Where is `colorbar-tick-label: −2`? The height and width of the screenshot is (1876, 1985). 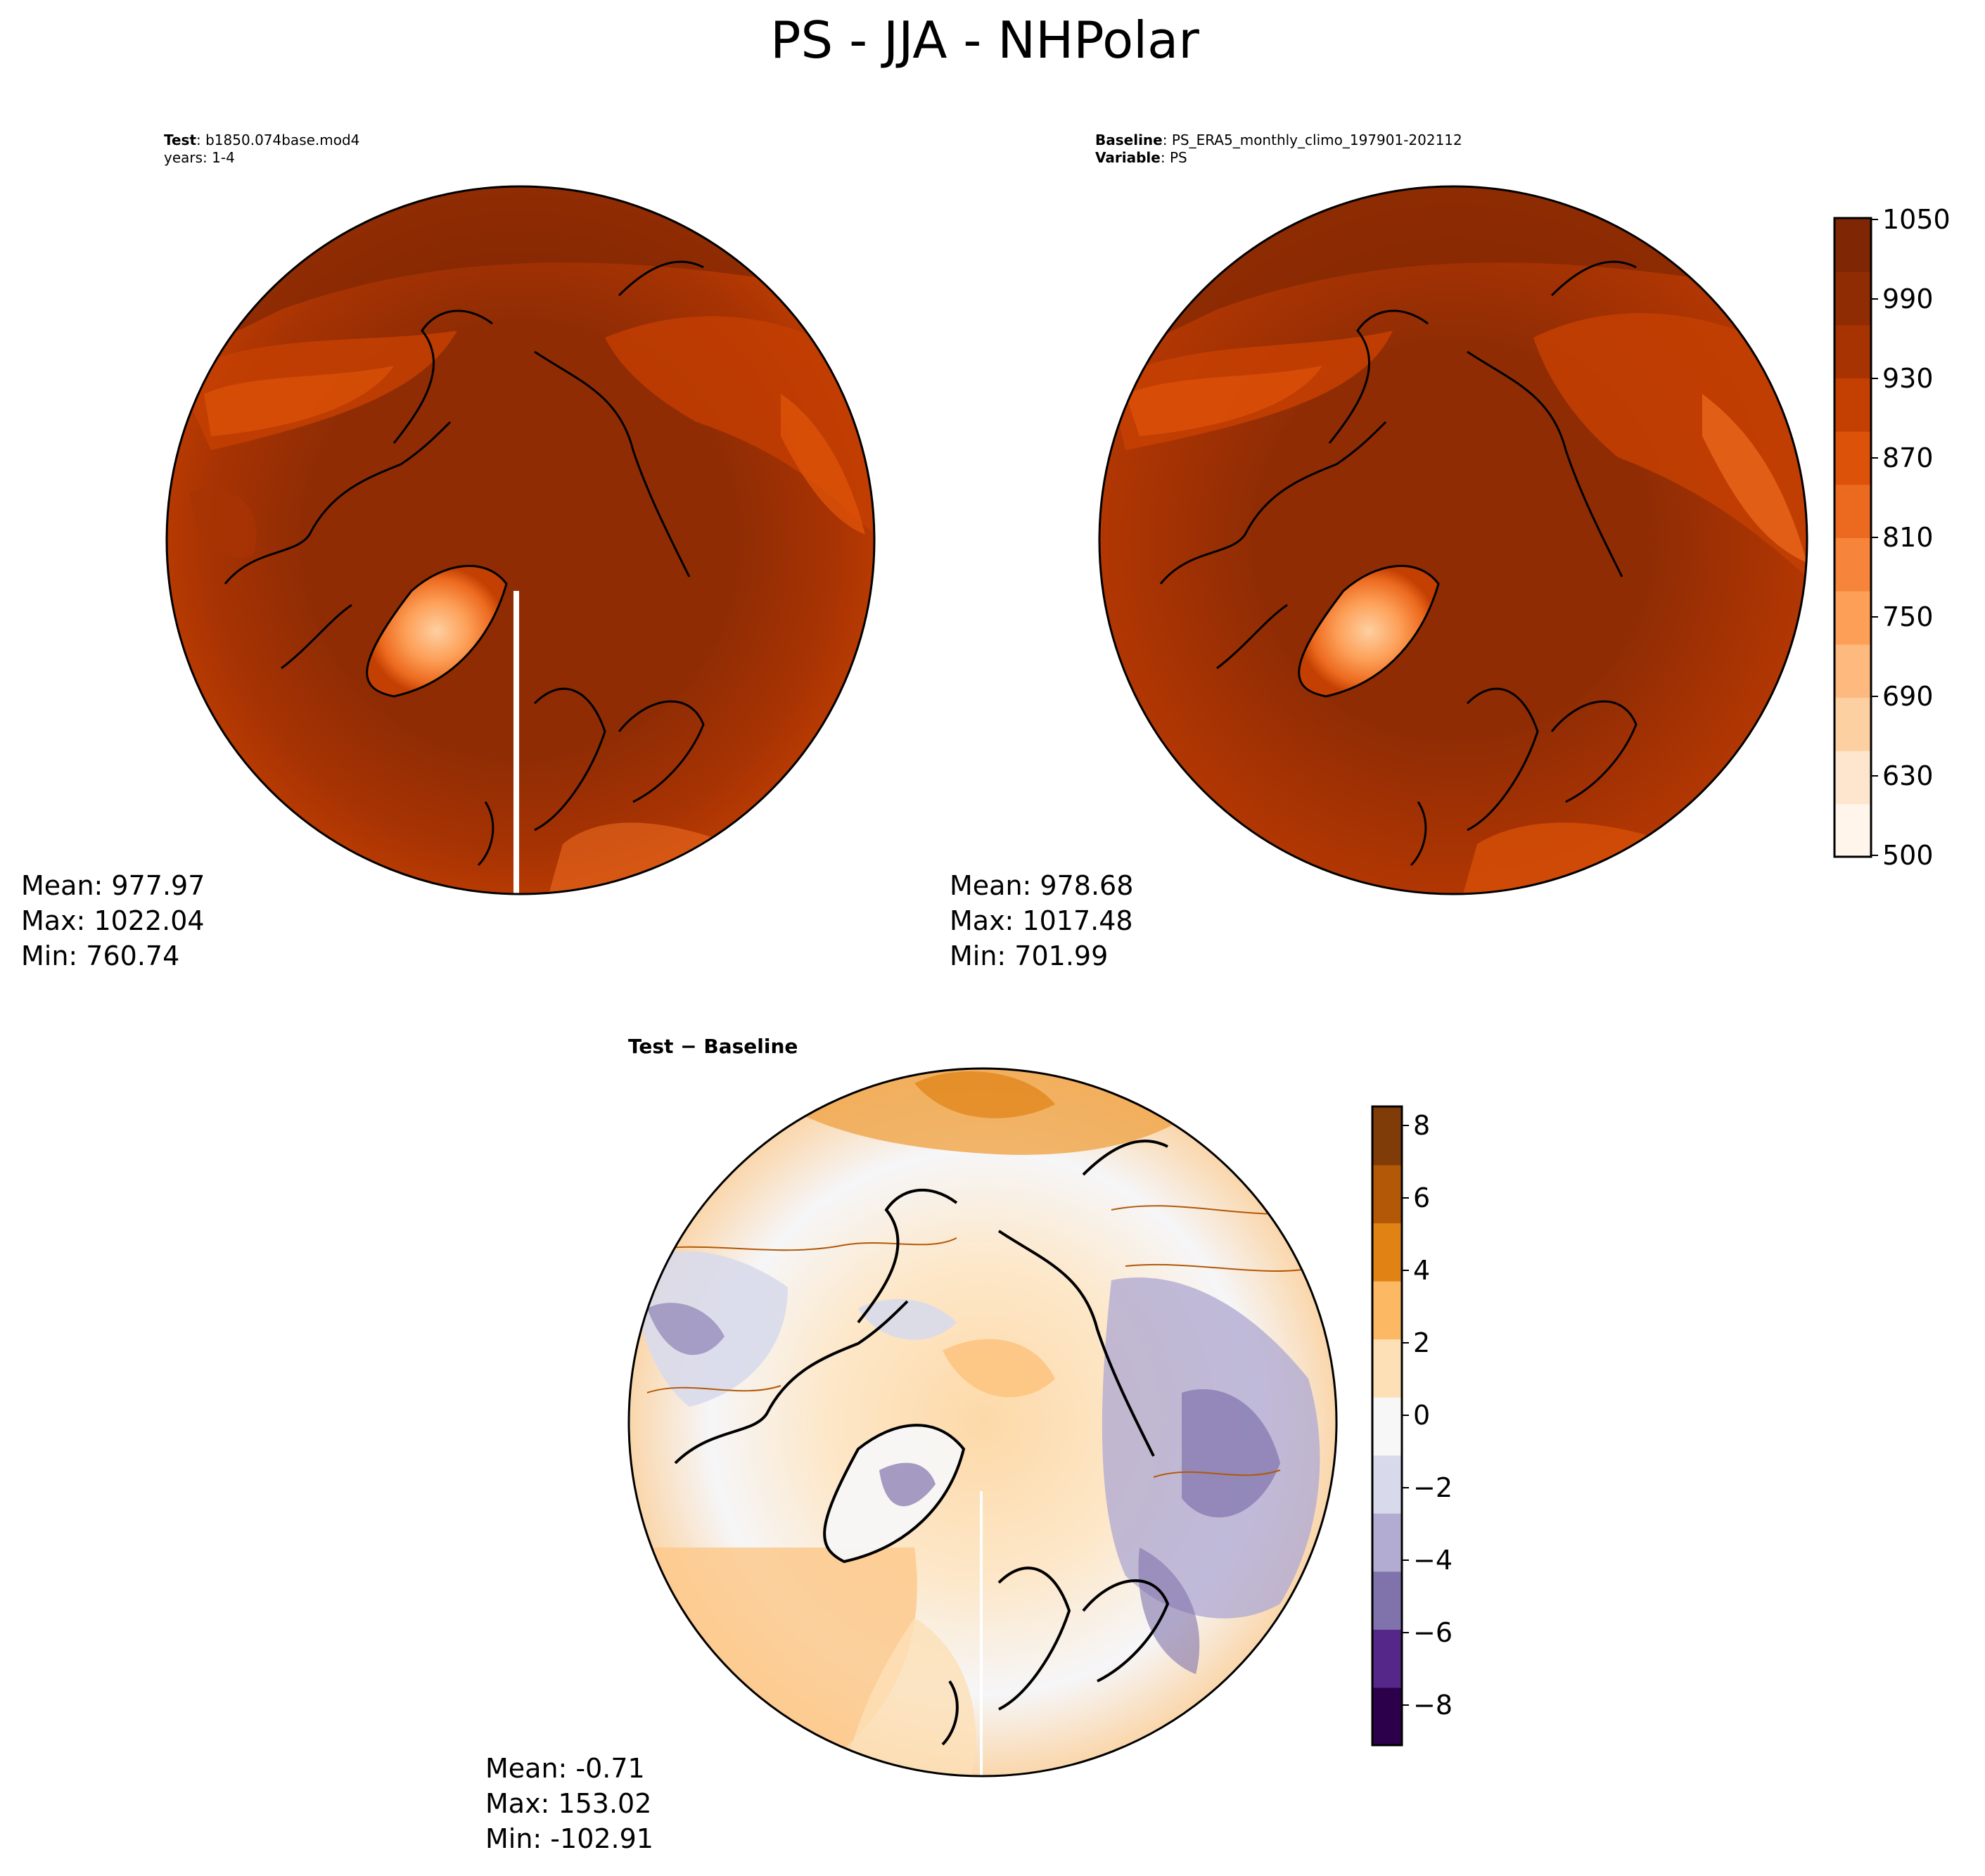
colorbar-tick-label: −2 is located at coordinates (1433, 1488).